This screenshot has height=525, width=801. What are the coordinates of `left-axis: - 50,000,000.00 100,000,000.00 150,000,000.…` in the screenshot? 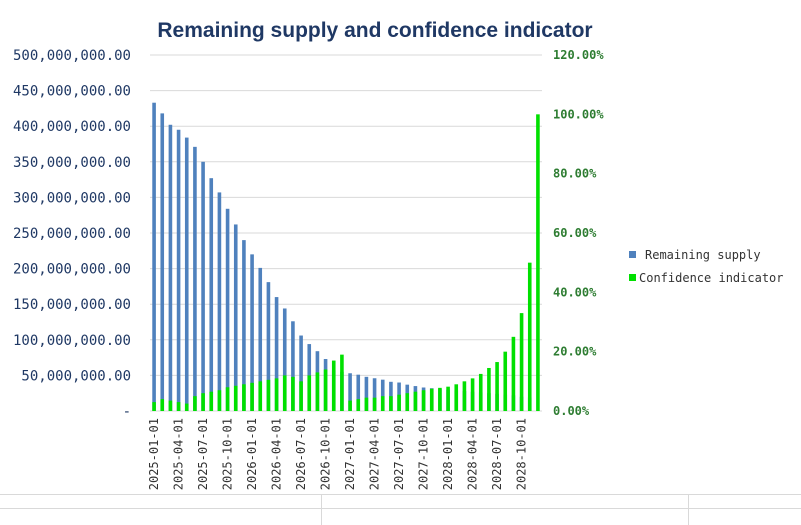 It's located at (72, 234).